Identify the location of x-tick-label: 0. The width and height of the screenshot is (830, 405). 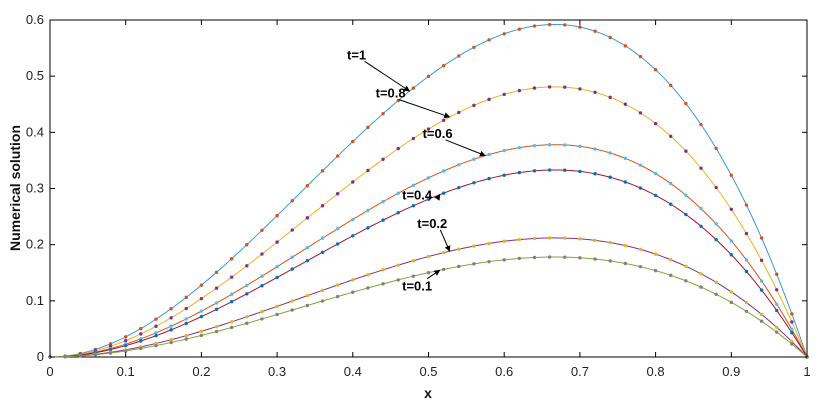
(49, 371).